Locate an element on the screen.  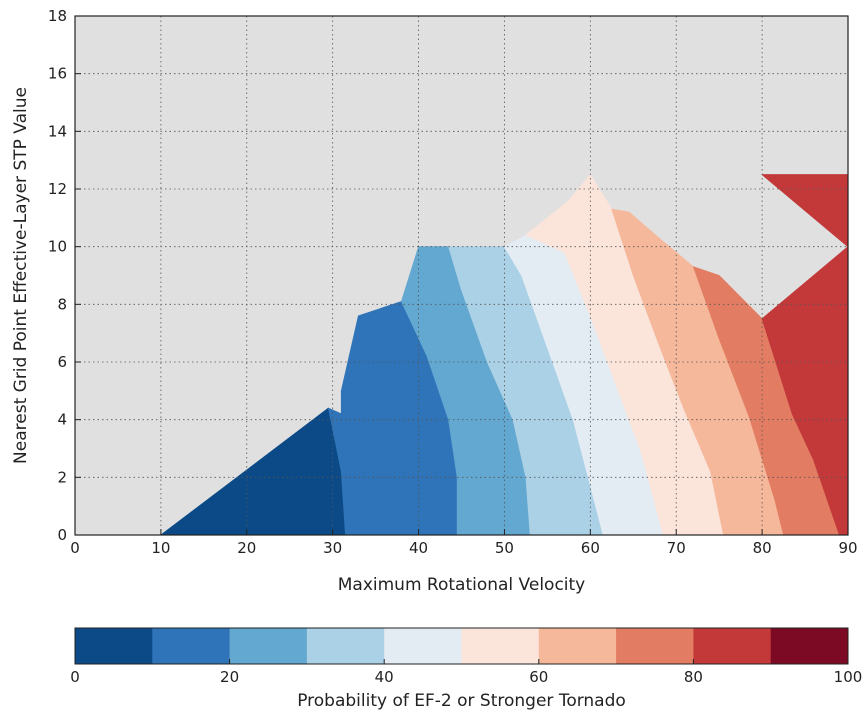
y-tick-label: 6 is located at coordinates (62, 362).